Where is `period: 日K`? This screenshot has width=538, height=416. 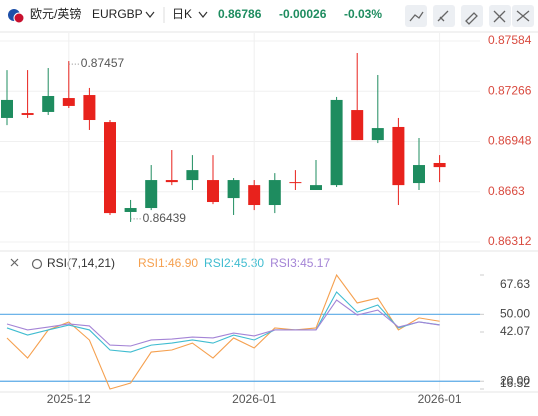 period: 日K is located at coordinates (182, 14).